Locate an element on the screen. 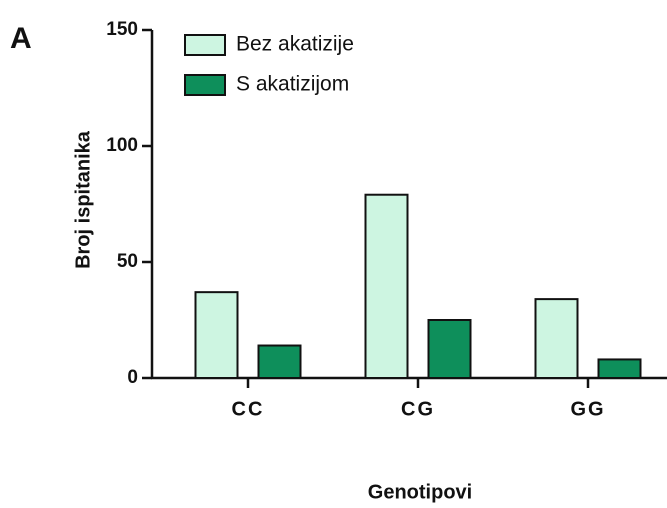 The image size is (667, 508). legend-label: Bez akatizije is located at coordinates (295, 44).